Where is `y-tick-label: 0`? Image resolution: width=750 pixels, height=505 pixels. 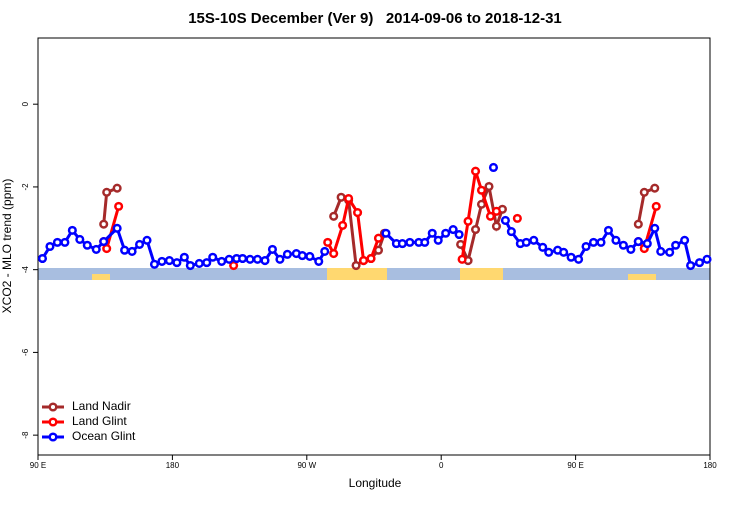
y-tick-label: 0 is located at coordinates (25, 103).